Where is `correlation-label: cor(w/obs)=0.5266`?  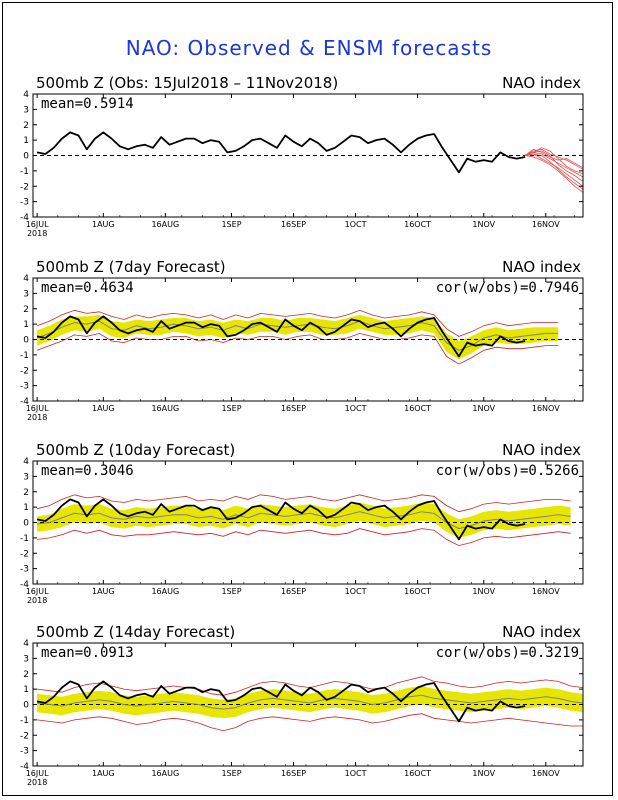 correlation-label: cor(w/obs)=0.5266 is located at coordinates (507, 471).